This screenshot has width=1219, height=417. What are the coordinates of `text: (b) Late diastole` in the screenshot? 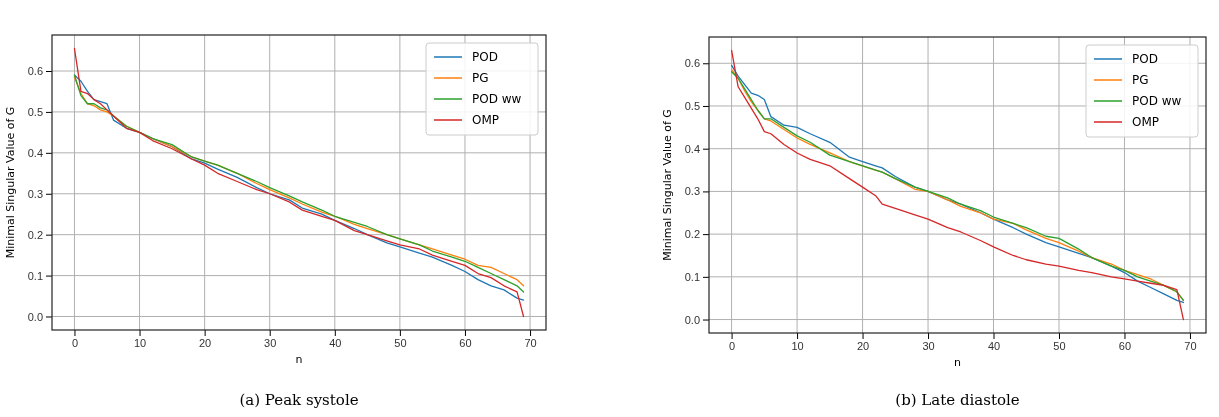 It's located at (957, 400).